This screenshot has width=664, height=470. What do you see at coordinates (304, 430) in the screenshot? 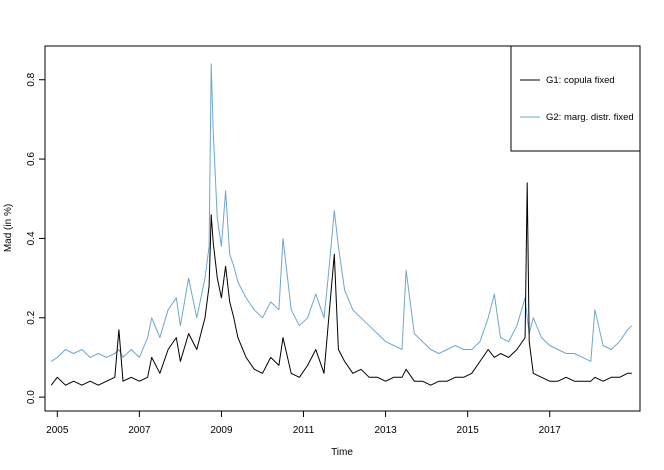
I see `x-tick-label: 2011` at bounding box center [304, 430].